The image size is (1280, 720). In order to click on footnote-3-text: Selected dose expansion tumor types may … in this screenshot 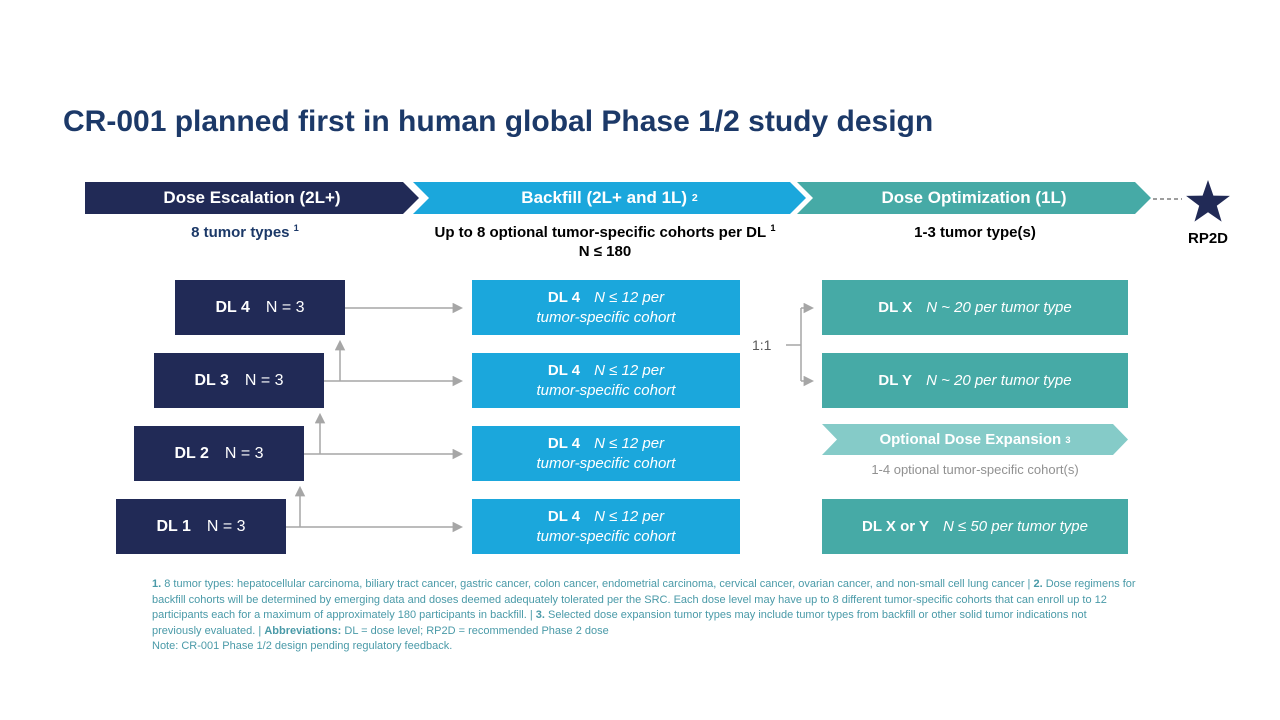, I will do `click(619, 623)`.